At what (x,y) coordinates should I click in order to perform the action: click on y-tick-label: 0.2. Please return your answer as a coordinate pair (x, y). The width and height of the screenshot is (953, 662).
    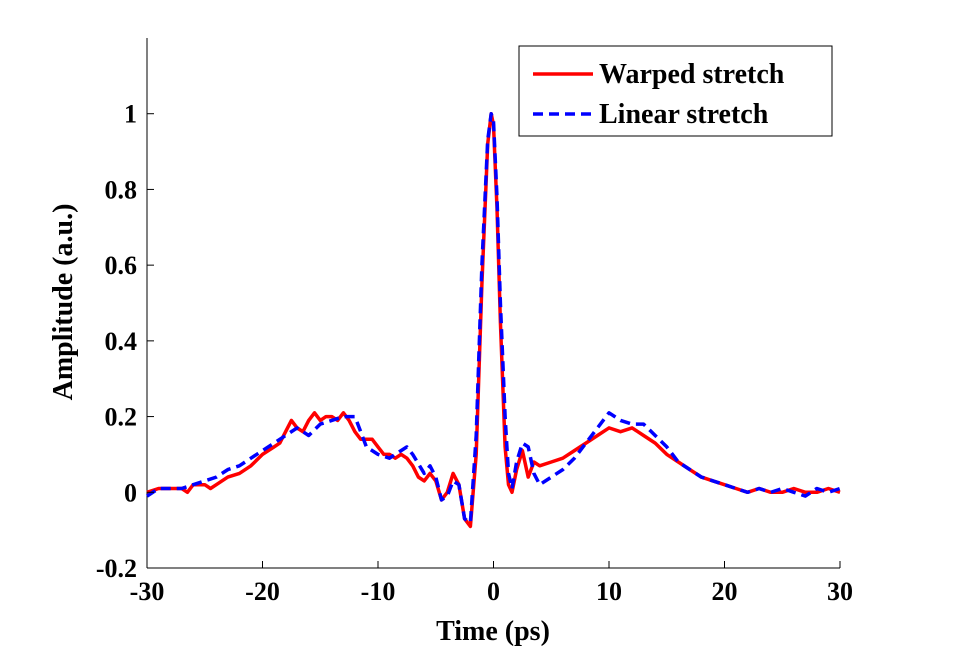
    Looking at the image, I should click on (121, 417).